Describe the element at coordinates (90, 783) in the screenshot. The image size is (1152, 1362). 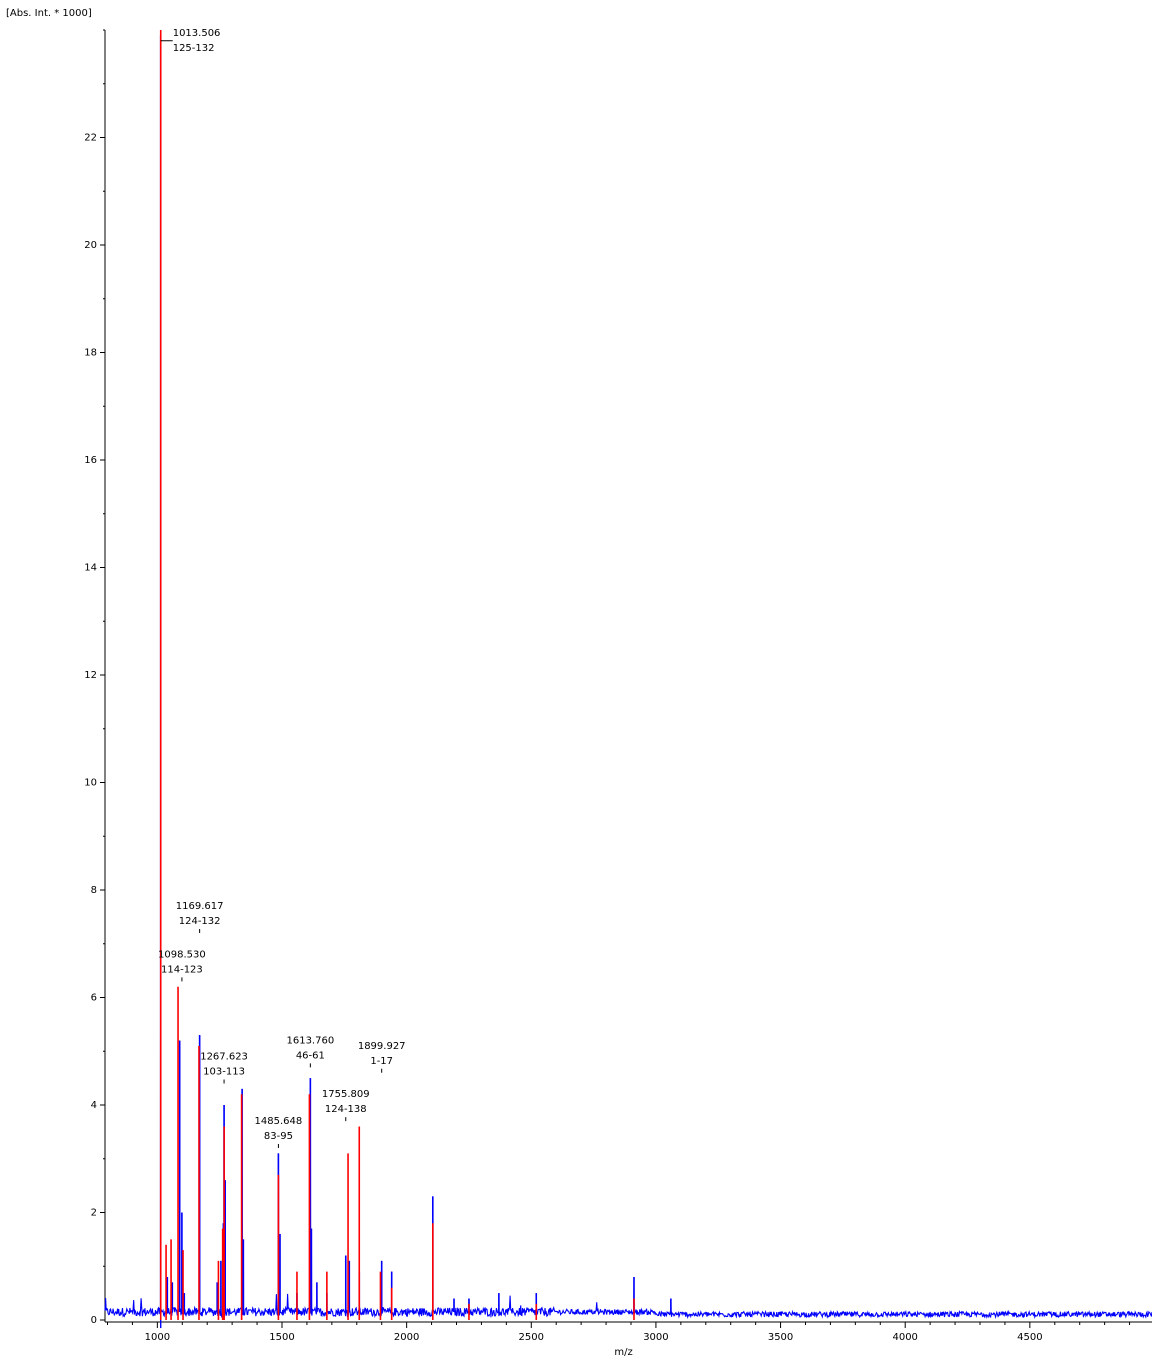
I see `y-tick-label: 10` at that location.